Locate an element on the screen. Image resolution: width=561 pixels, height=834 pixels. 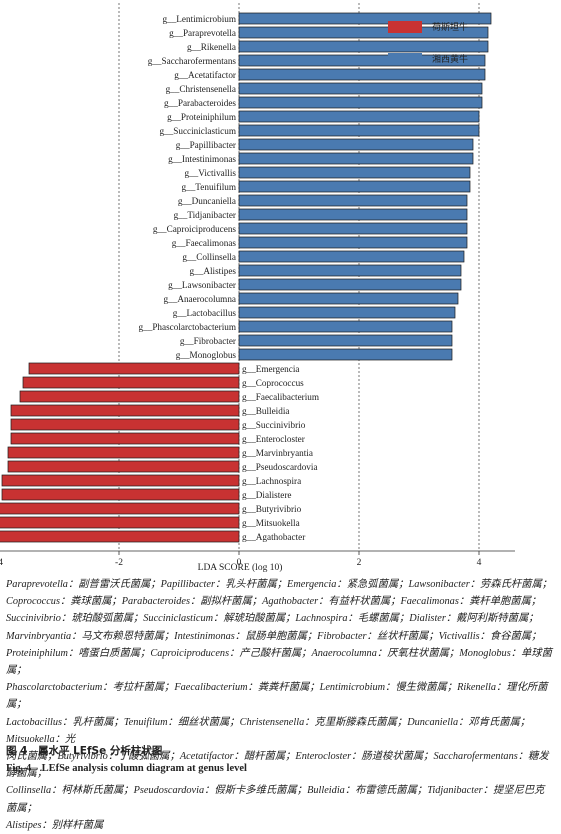
bar-label: g__Emergencia is located at coordinates (271, 369).